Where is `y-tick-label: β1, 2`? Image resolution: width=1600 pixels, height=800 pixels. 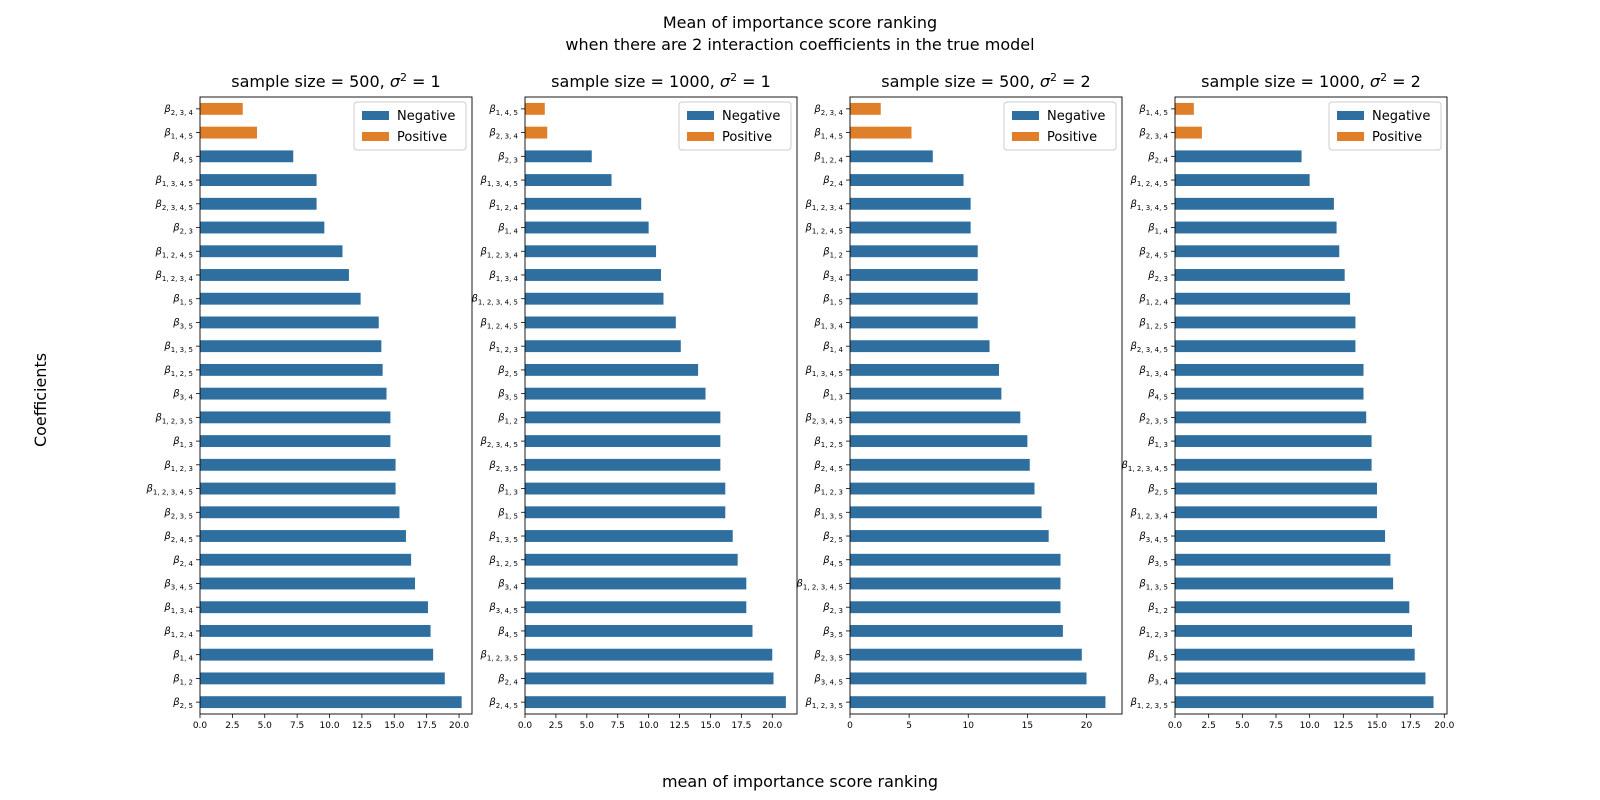
y-tick-label: β1, 2 is located at coordinates (1157, 608).